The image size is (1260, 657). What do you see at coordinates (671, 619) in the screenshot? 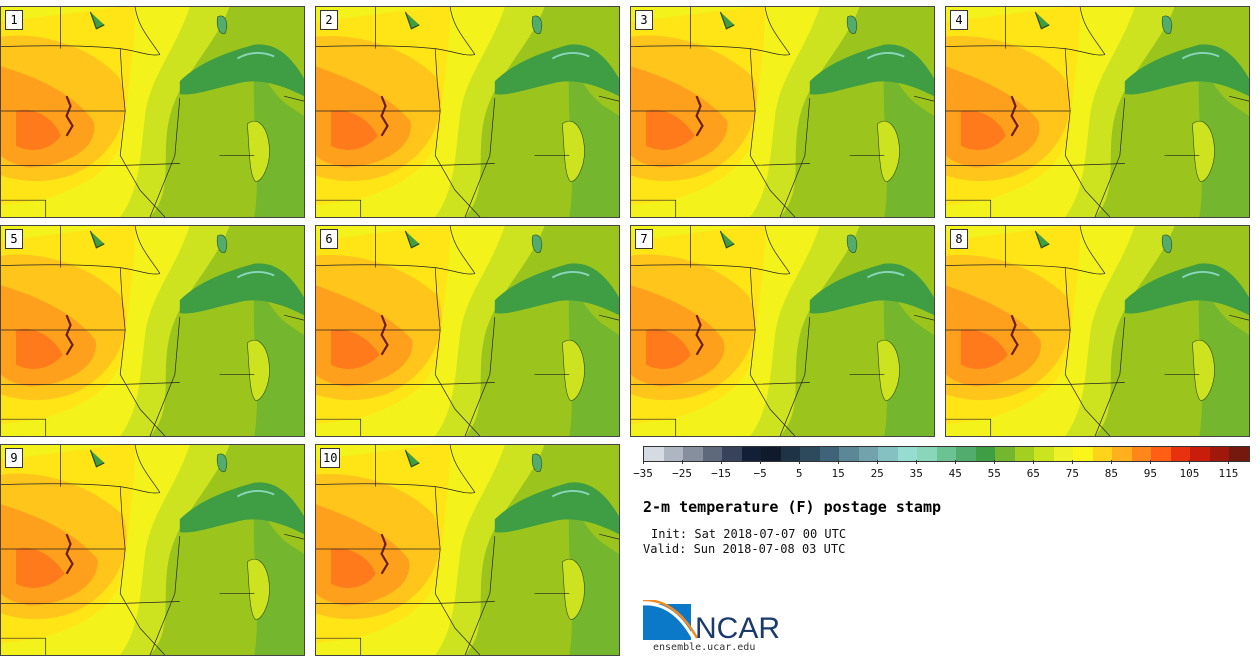
I see `logo-swoosh-orange` at bounding box center [671, 619].